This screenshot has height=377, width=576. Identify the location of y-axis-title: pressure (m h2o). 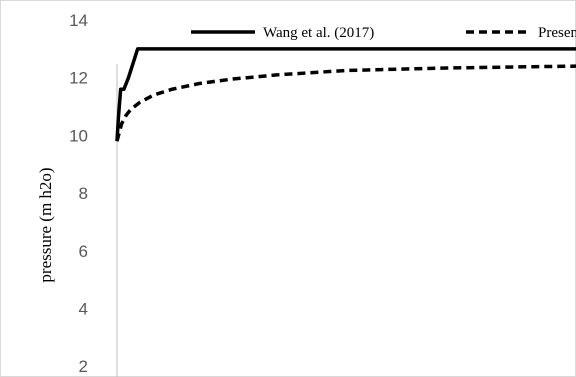
(45, 224).